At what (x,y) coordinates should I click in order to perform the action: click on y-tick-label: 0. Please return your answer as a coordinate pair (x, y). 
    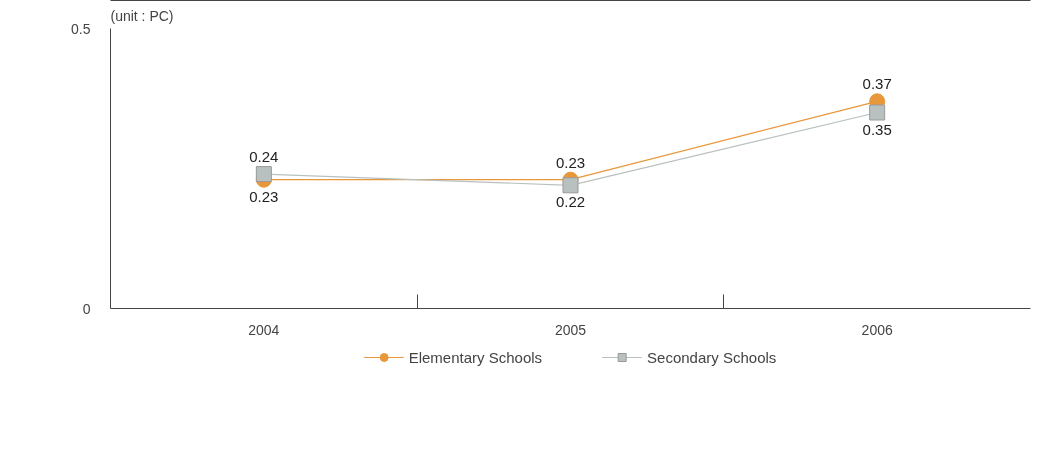
    Looking at the image, I should click on (86, 308).